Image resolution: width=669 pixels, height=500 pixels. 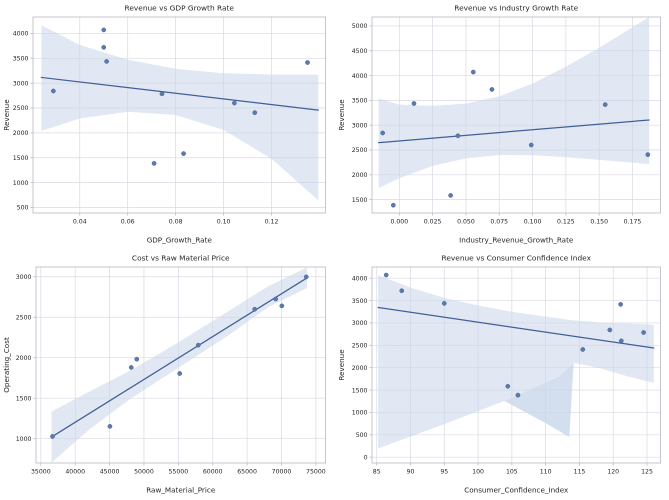 I want to click on svg-text: 40000, so click(x=75, y=472).